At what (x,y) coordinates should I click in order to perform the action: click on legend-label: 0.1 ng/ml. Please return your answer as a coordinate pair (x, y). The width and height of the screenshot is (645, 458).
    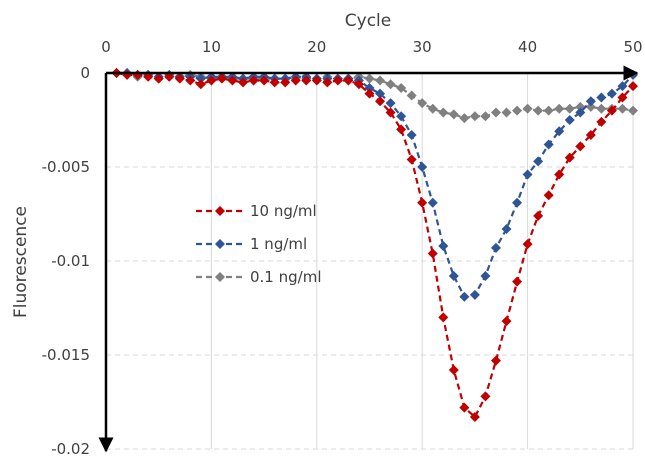
    Looking at the image, I should click on (285, 277).